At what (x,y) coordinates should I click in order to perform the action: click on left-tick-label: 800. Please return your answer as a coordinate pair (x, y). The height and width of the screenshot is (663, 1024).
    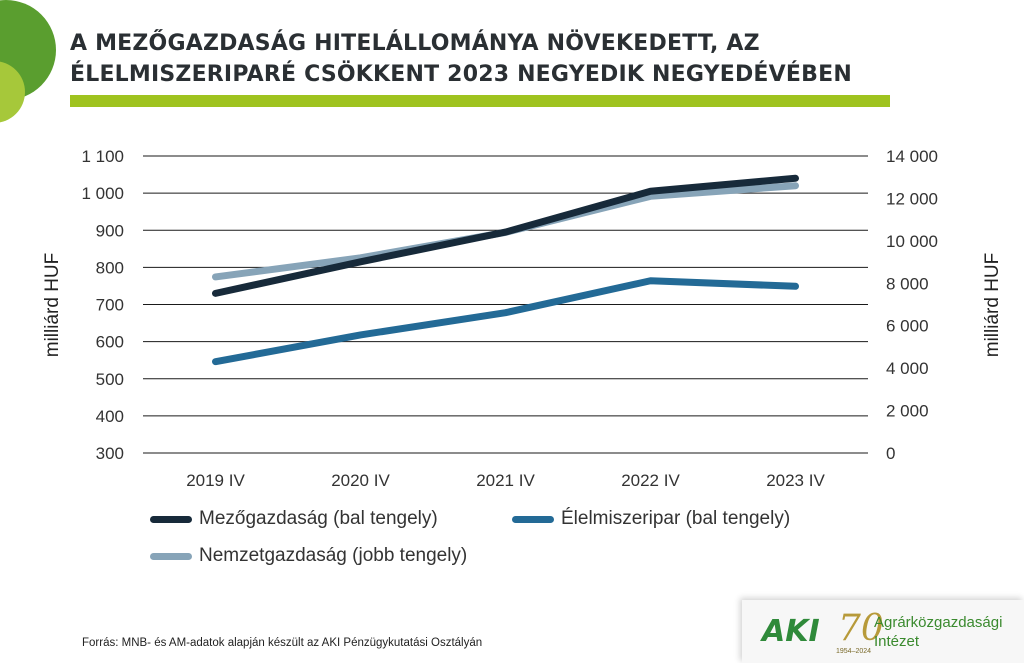
    Looking at the image, I should click on (110, 267).